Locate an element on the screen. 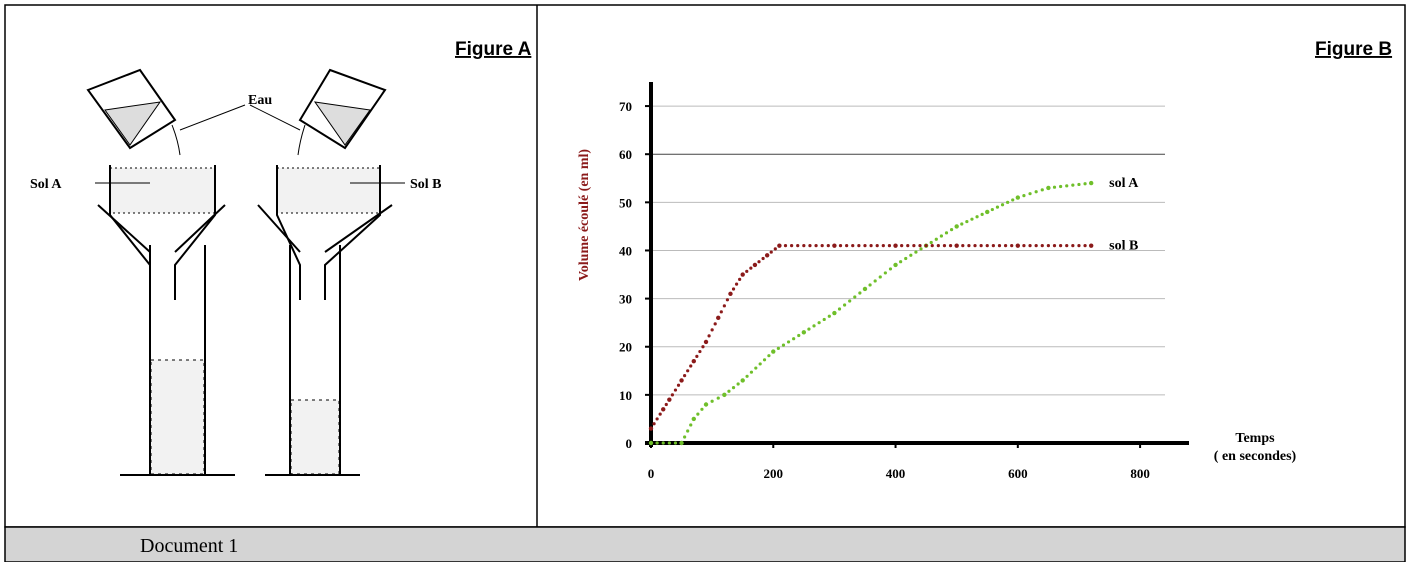 This screenshot has width=1411, height=562. y-tick-label: 40 is located at coordinates (625, 250).